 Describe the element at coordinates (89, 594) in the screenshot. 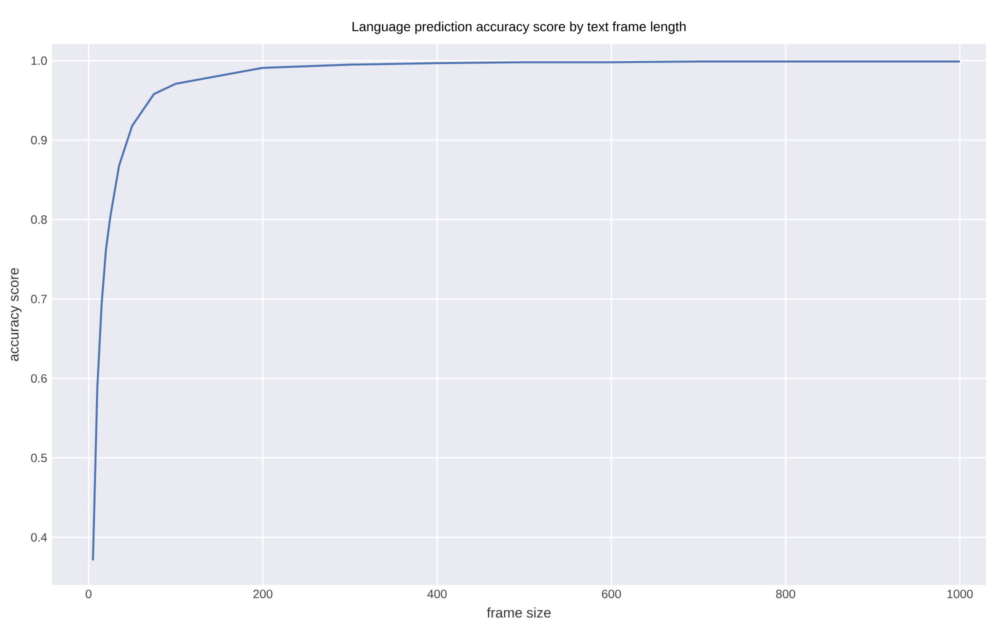

I see `x-tick-label: 0` at that location.